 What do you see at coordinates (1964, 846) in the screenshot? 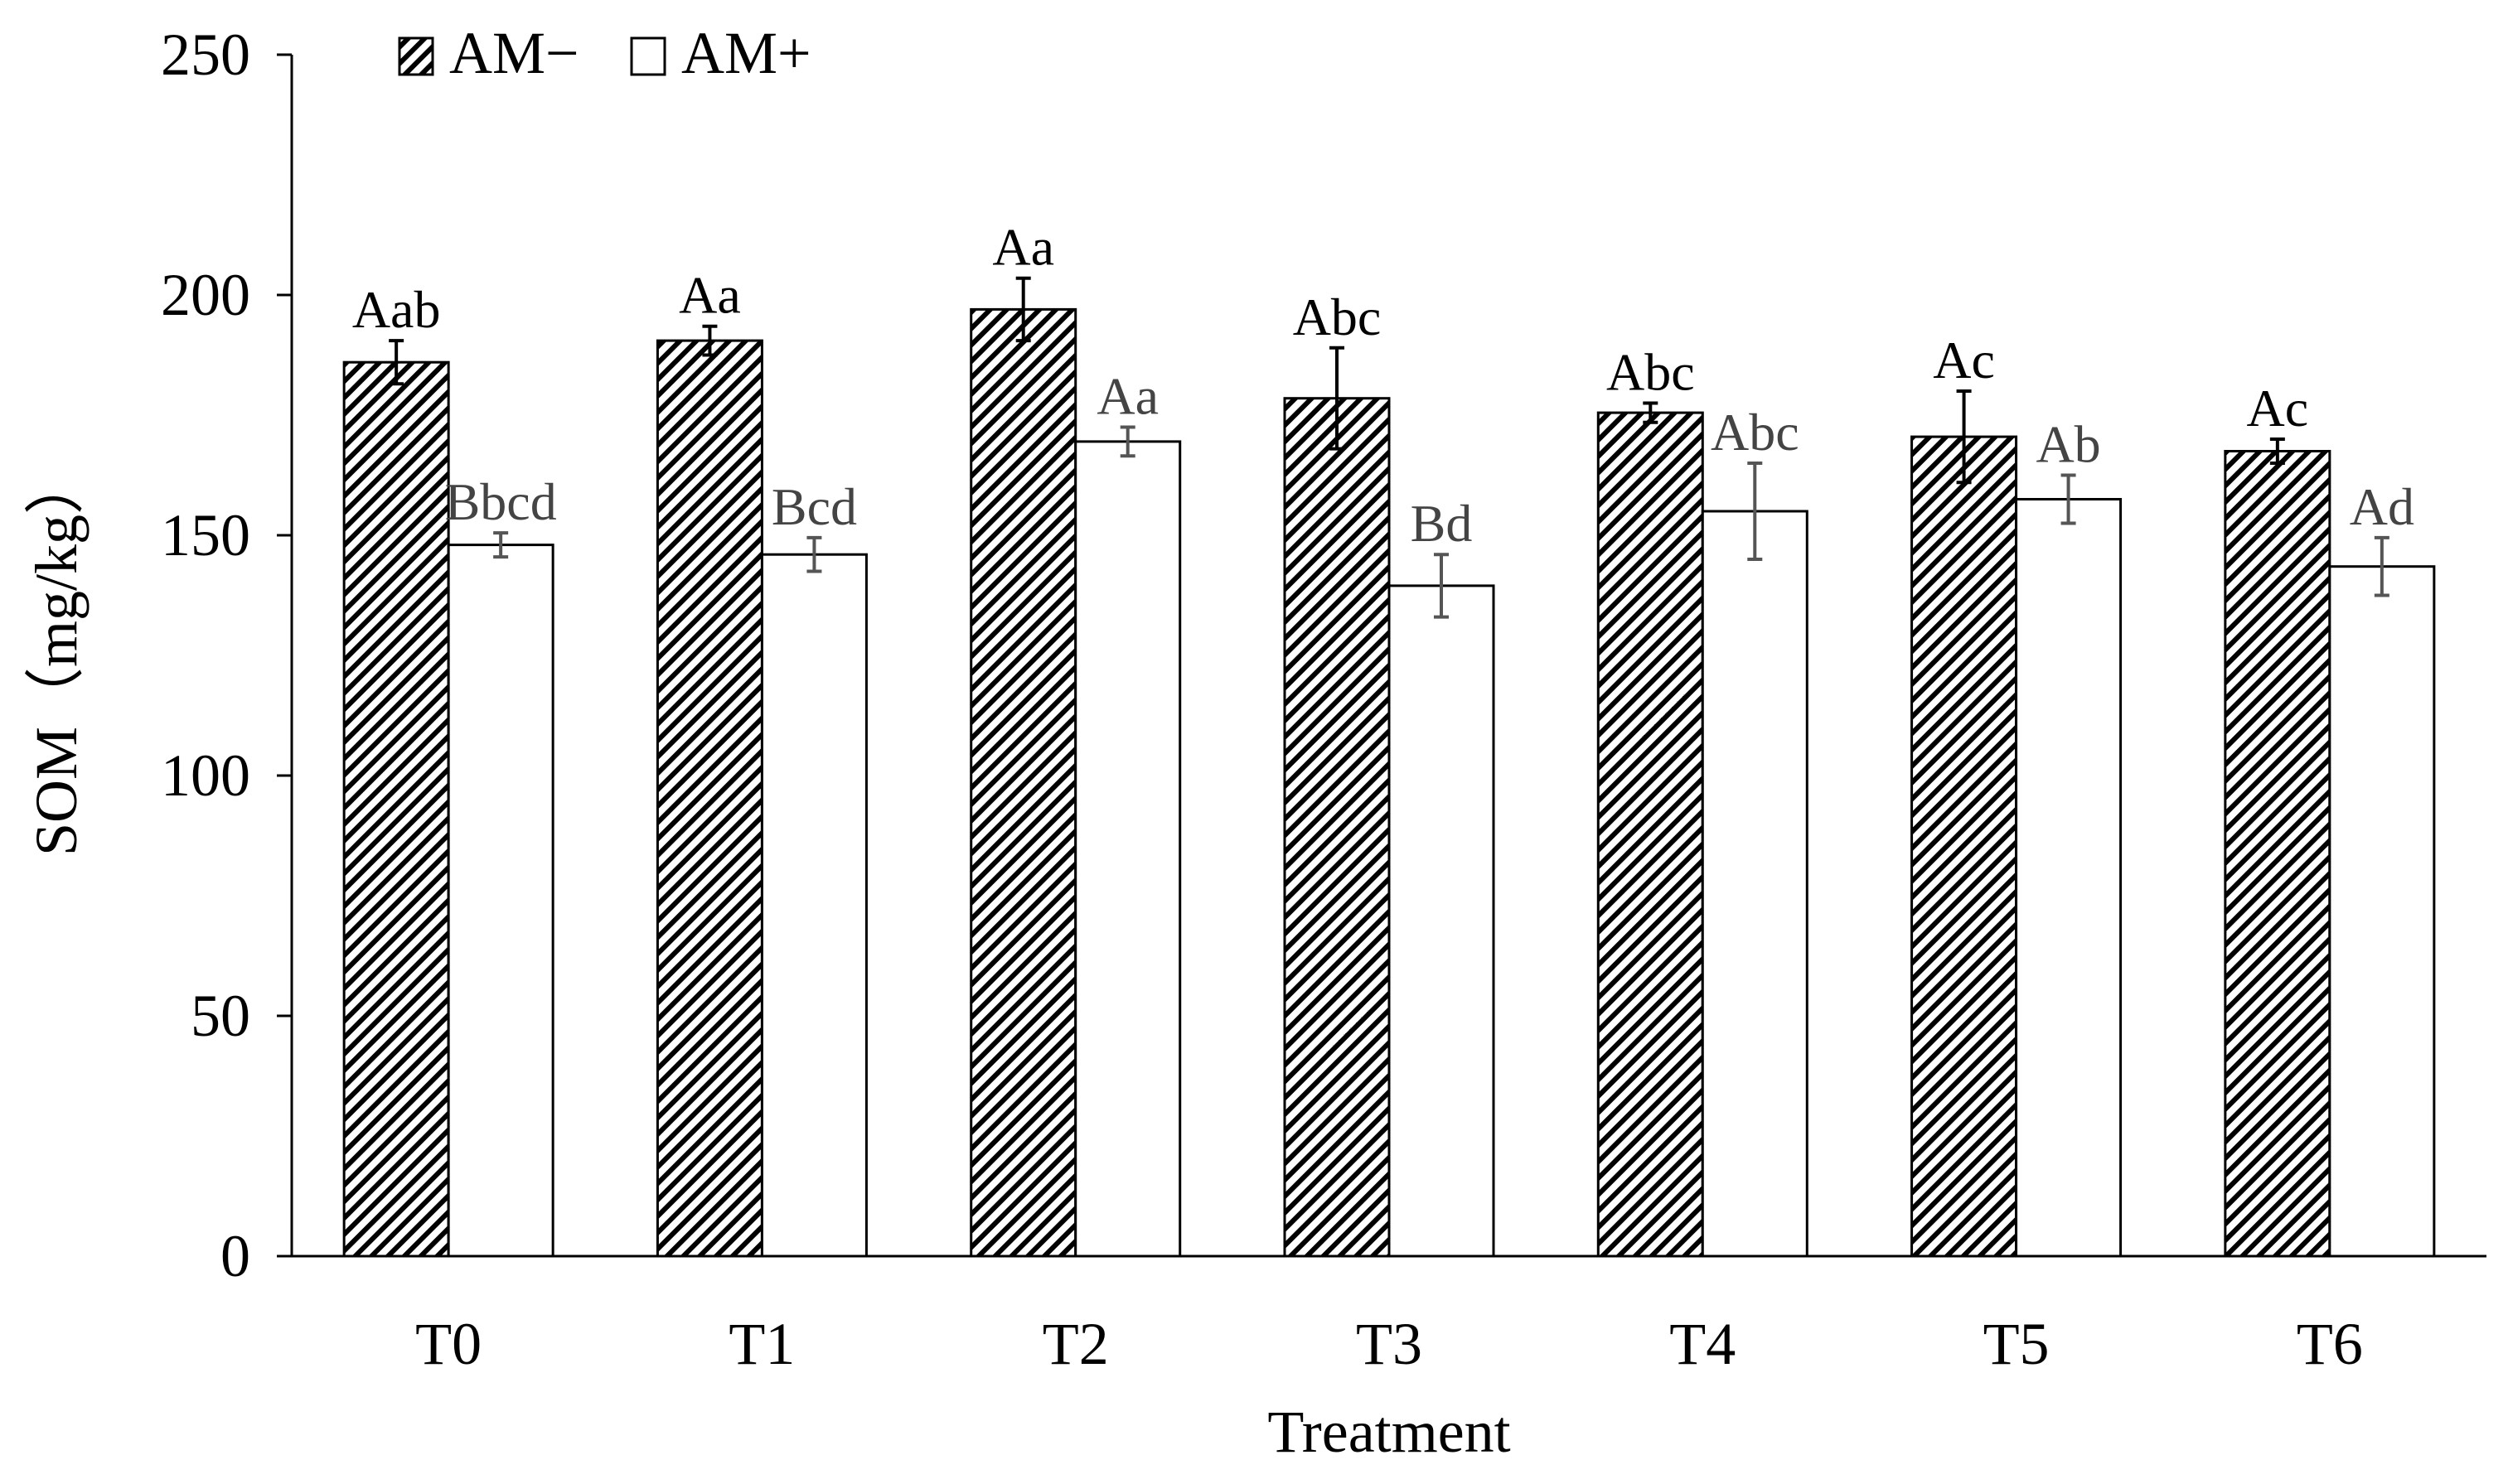
I see `bar-am-minus-t5` at bounding box center [1964, 846].